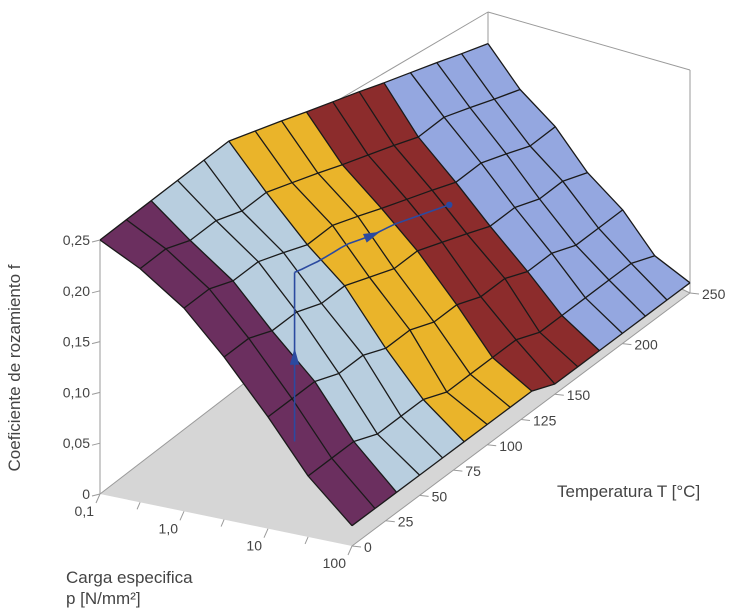 This screenshot has height=610, width=733. What do you see at coordinates (85, 511) in the screenshot?
I see `x-tick-label: 0,1` at bounding box center [85, 511].